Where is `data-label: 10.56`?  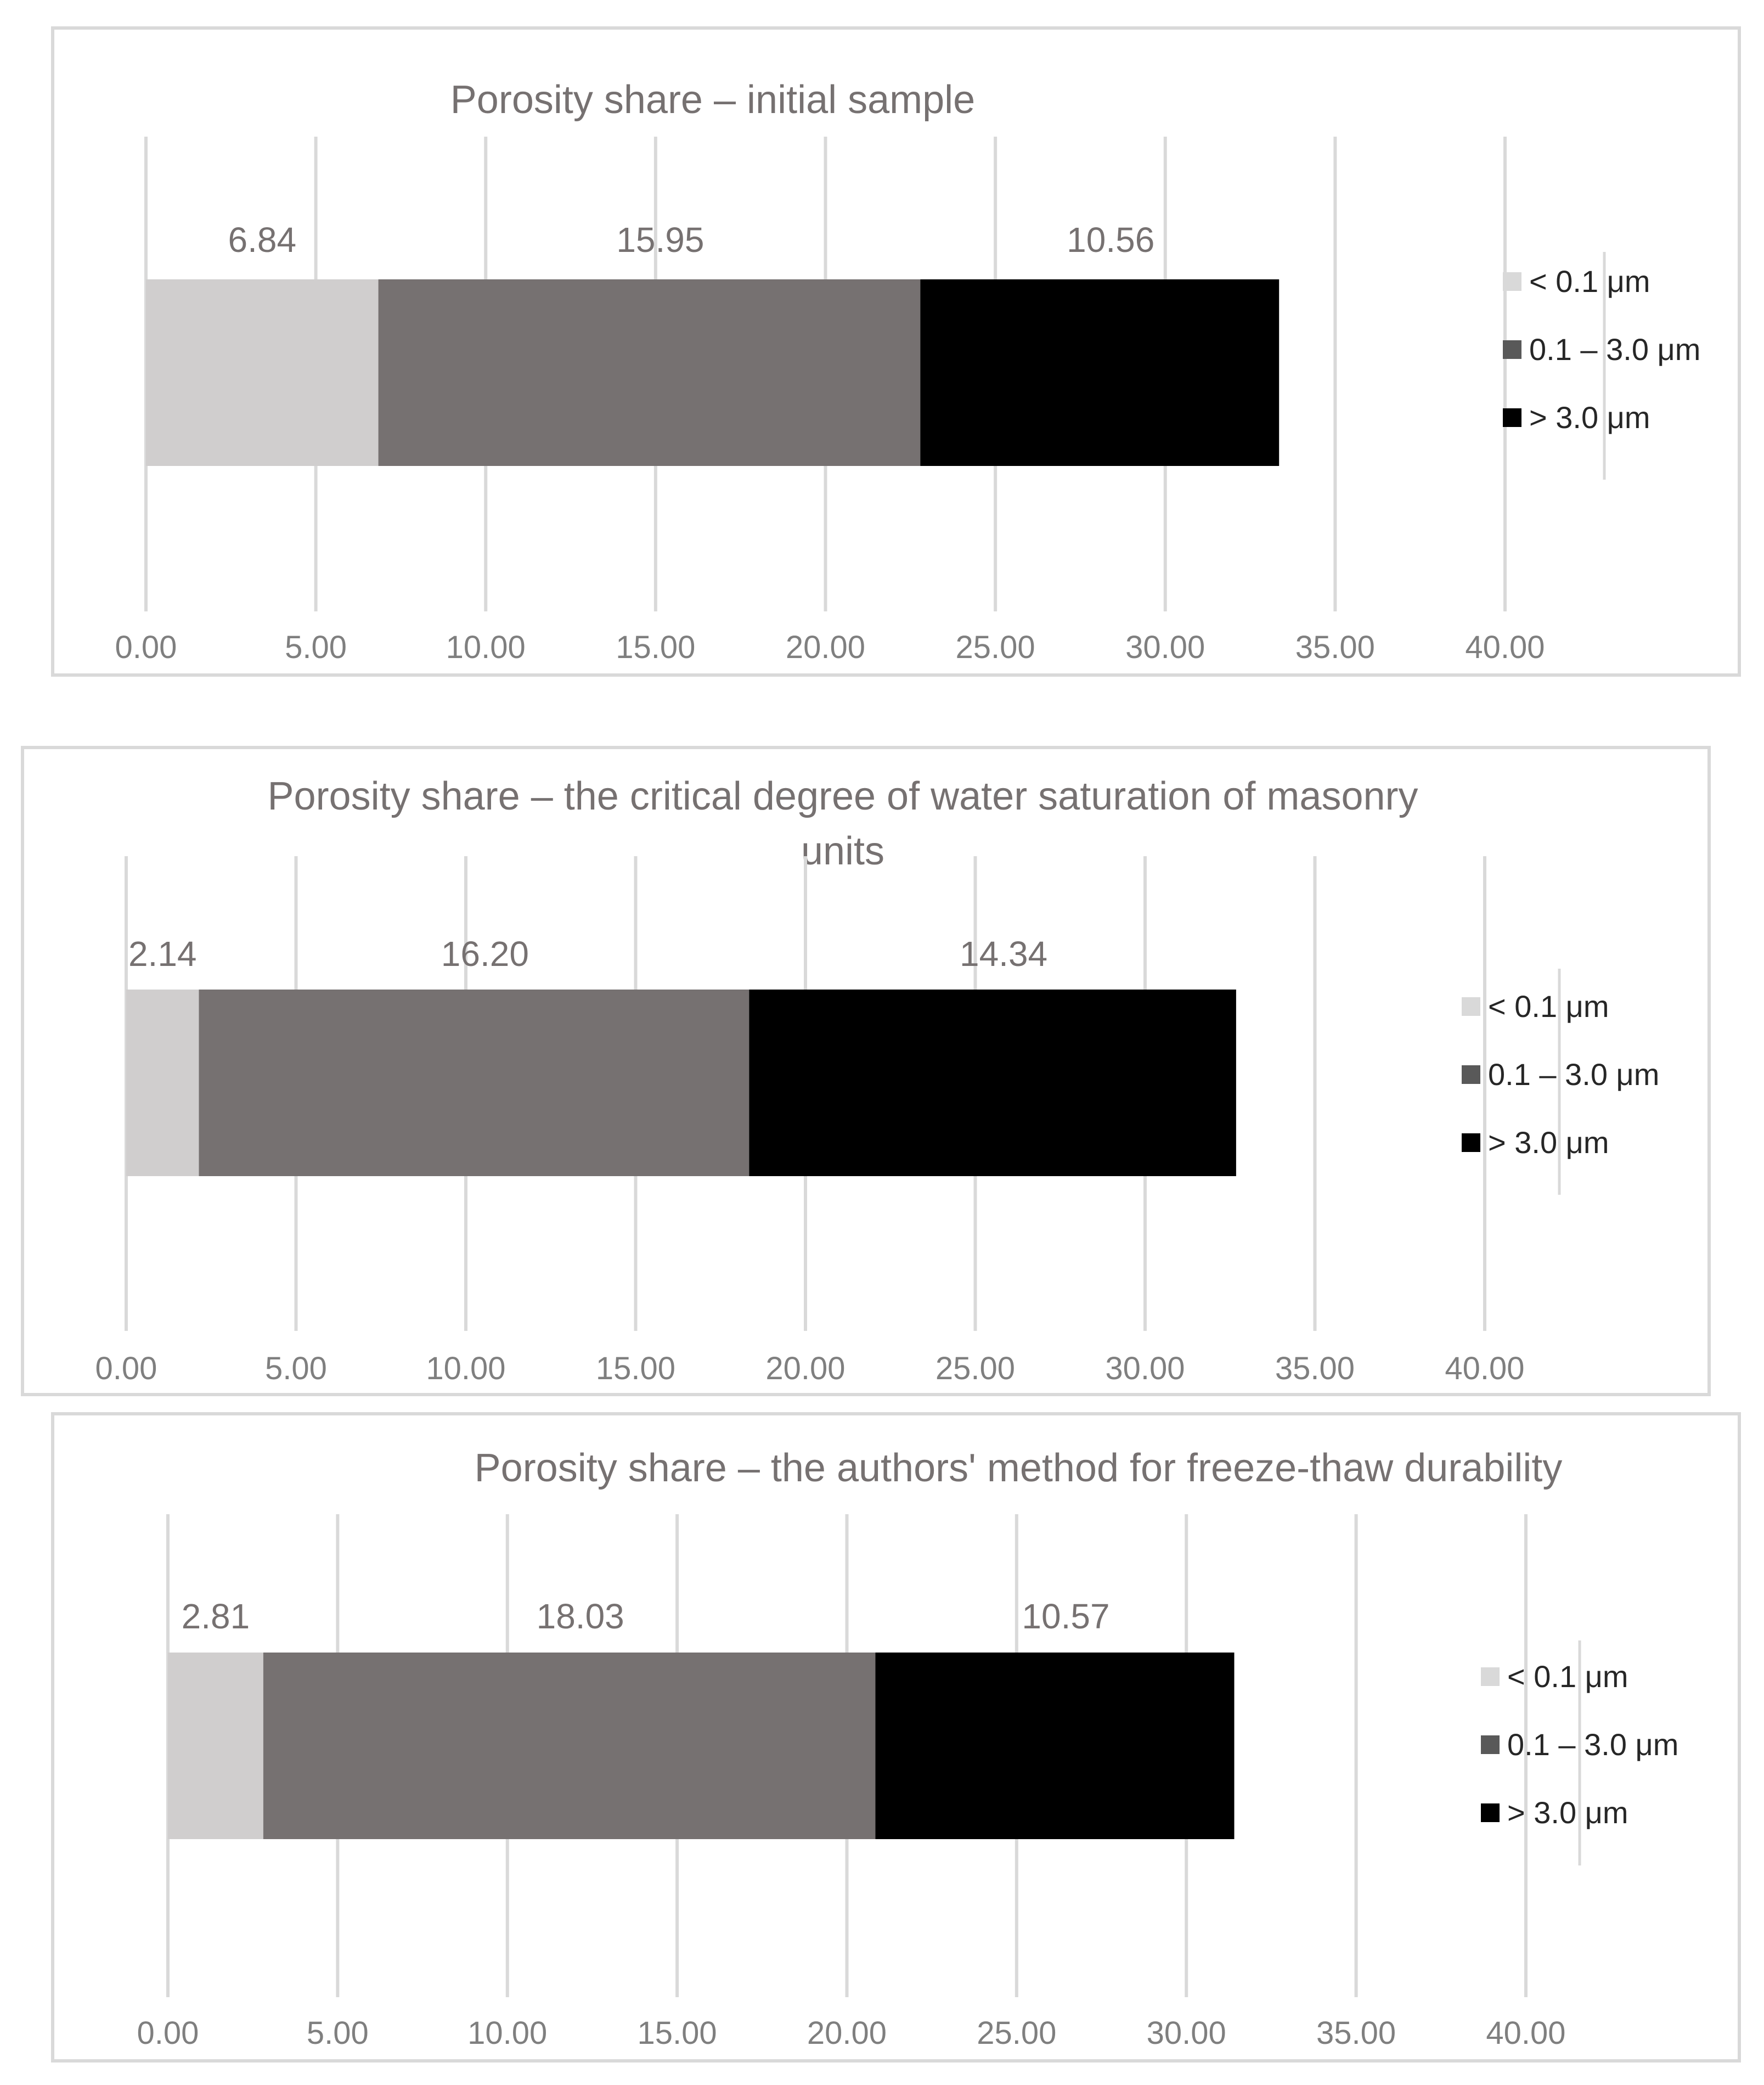 data-label: 10.56 is located at coordinates (1110, 240).